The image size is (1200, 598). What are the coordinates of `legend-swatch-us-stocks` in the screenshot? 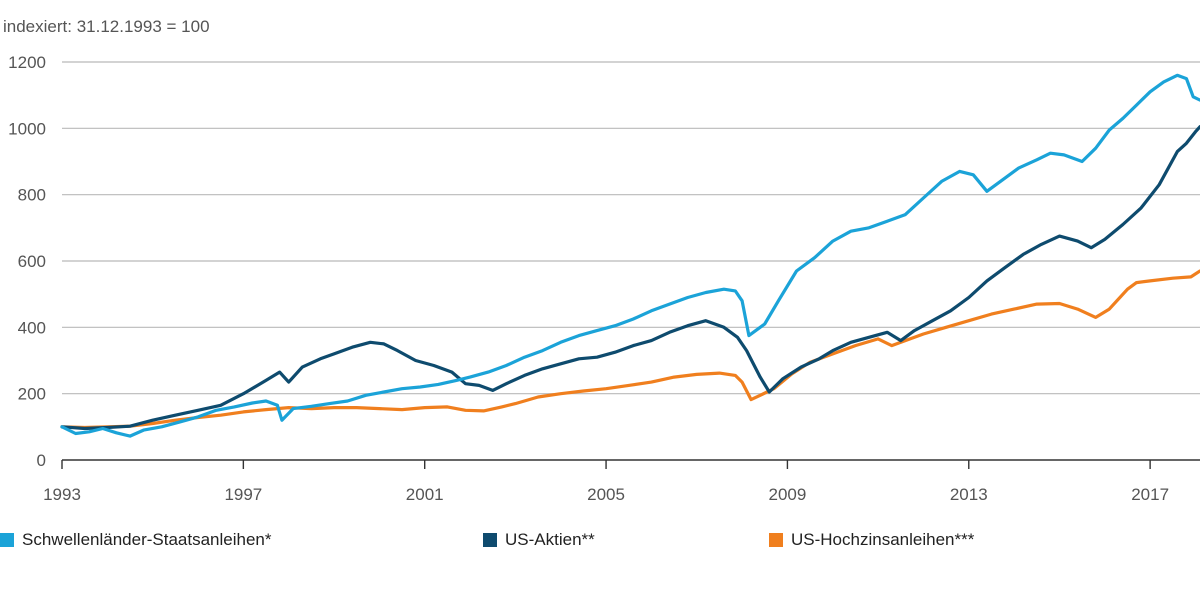 It's located at (490, 540).